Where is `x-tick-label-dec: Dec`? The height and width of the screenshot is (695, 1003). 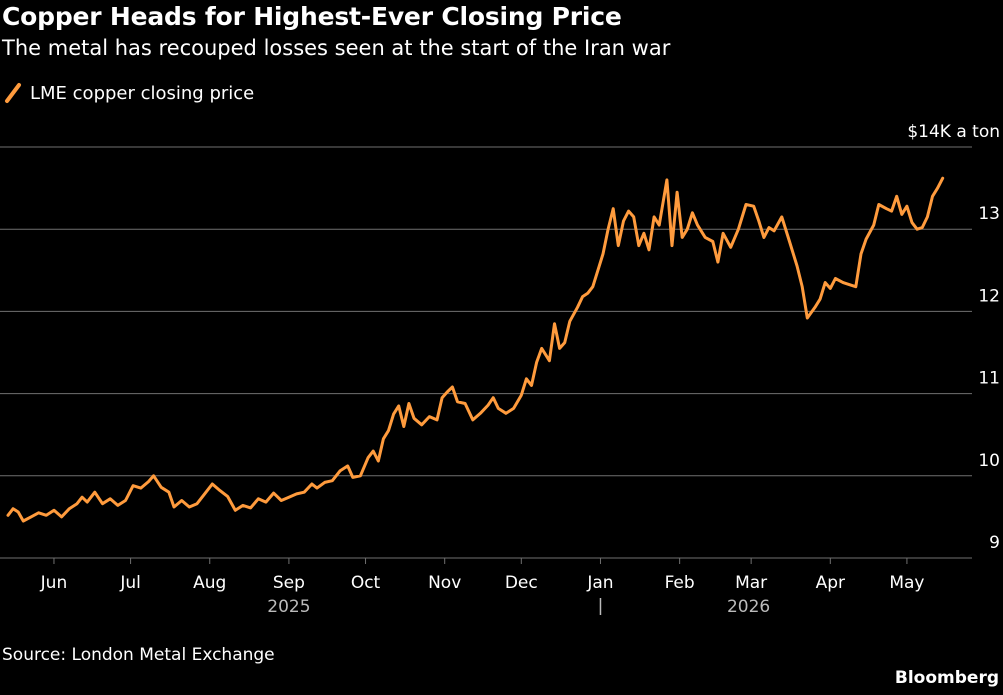
x-tick-label-dec: Dec is located at coordinates (521, 583).